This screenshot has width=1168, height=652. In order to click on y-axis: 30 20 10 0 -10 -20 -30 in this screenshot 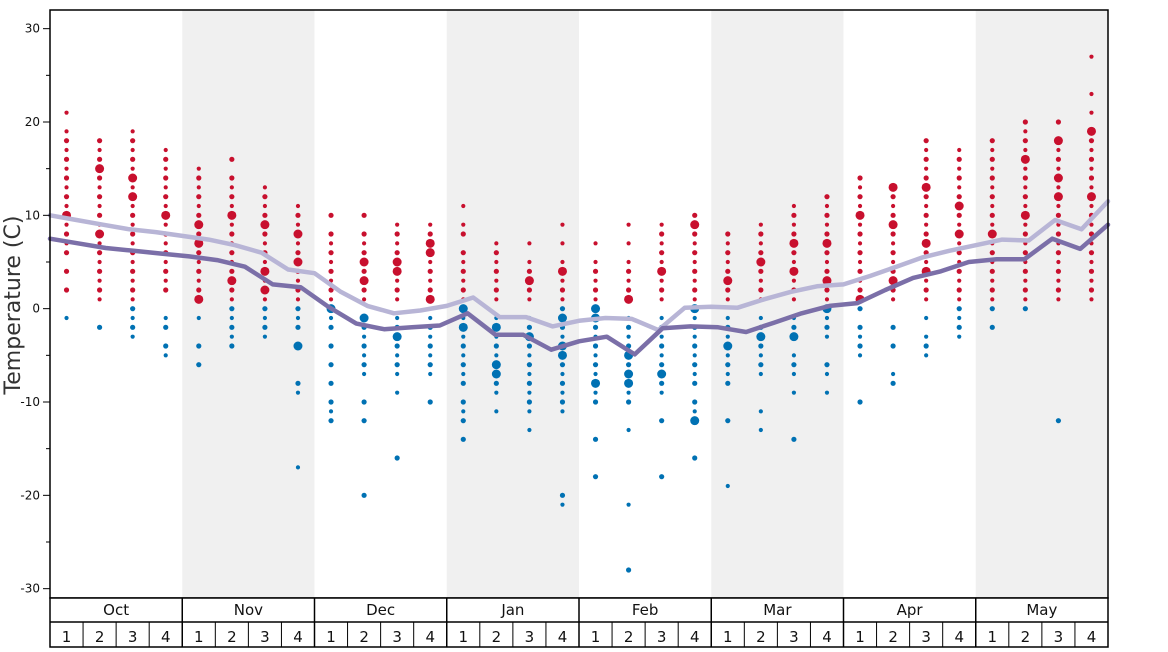, I will do `click(35, 309)`.